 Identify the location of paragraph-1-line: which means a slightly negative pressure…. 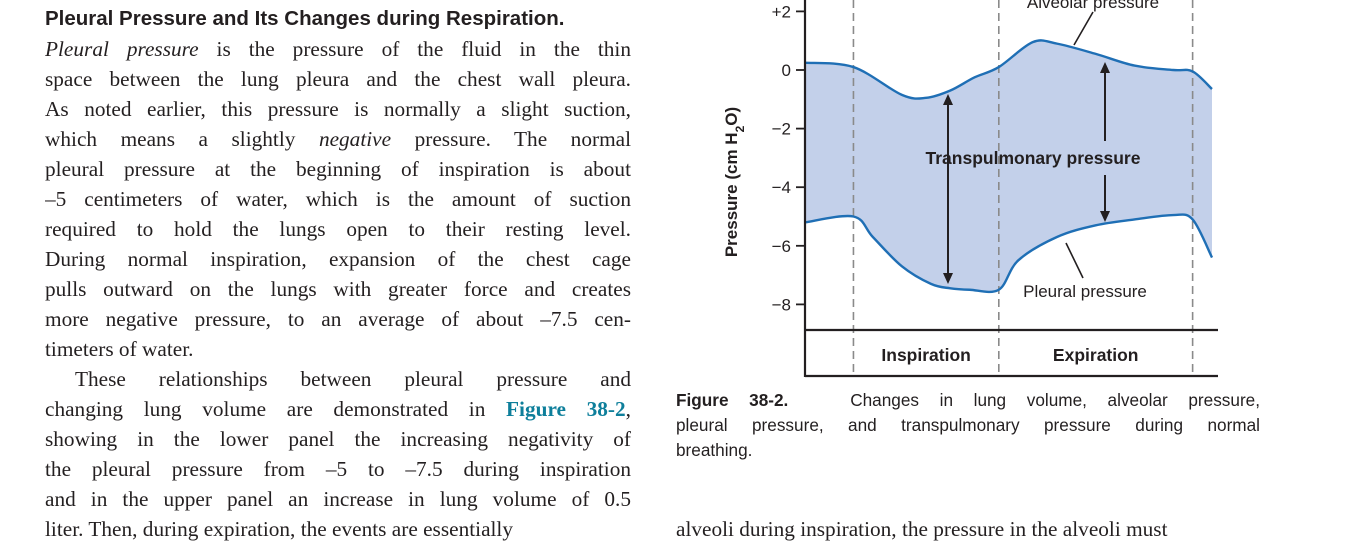
(338, 139).